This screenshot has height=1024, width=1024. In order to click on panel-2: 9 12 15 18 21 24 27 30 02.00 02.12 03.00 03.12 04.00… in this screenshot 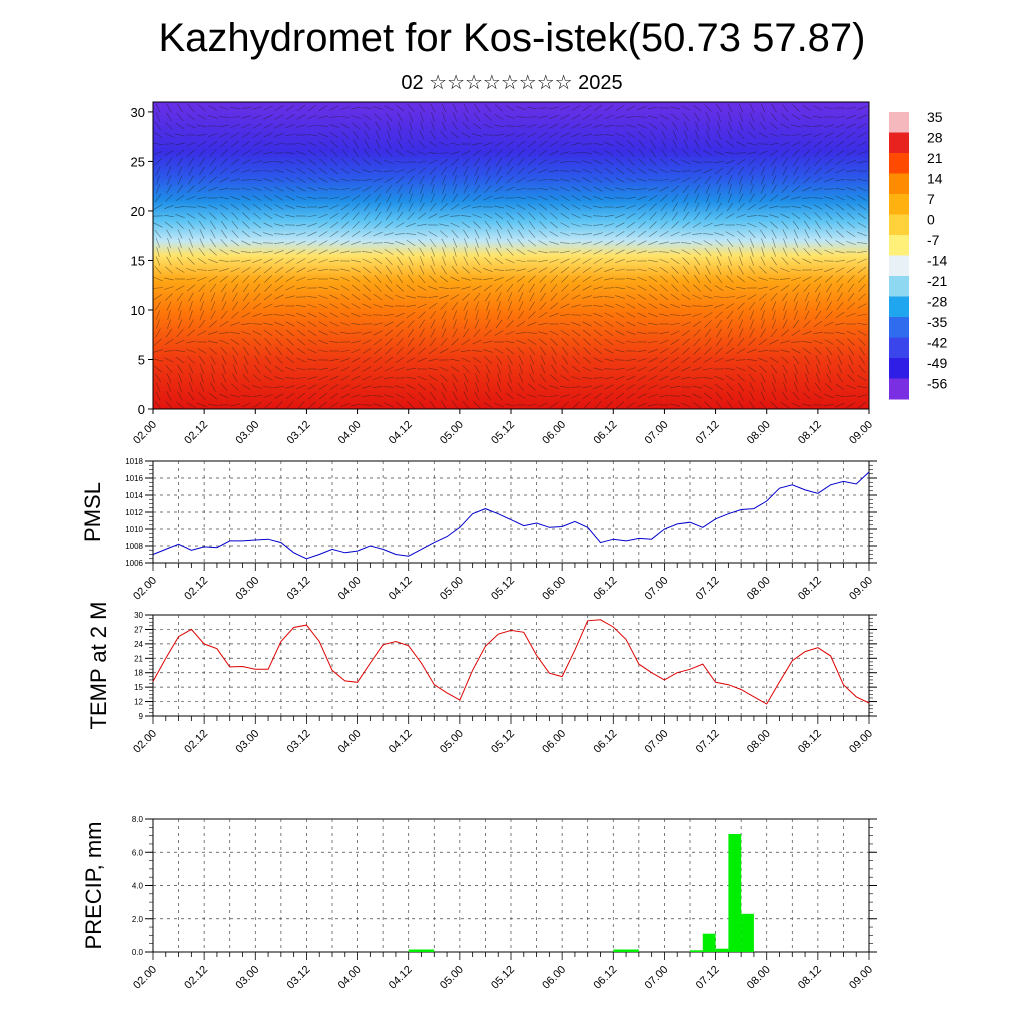, I will do `click(481, 679)`.